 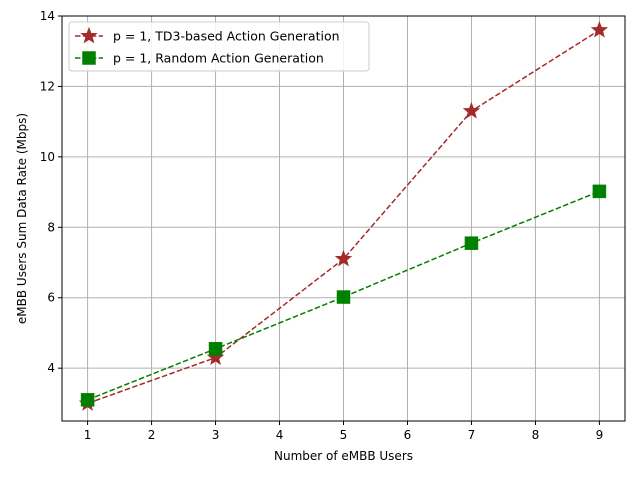 I want to click on x-tick-label: 9, so click(x=600, y=435).